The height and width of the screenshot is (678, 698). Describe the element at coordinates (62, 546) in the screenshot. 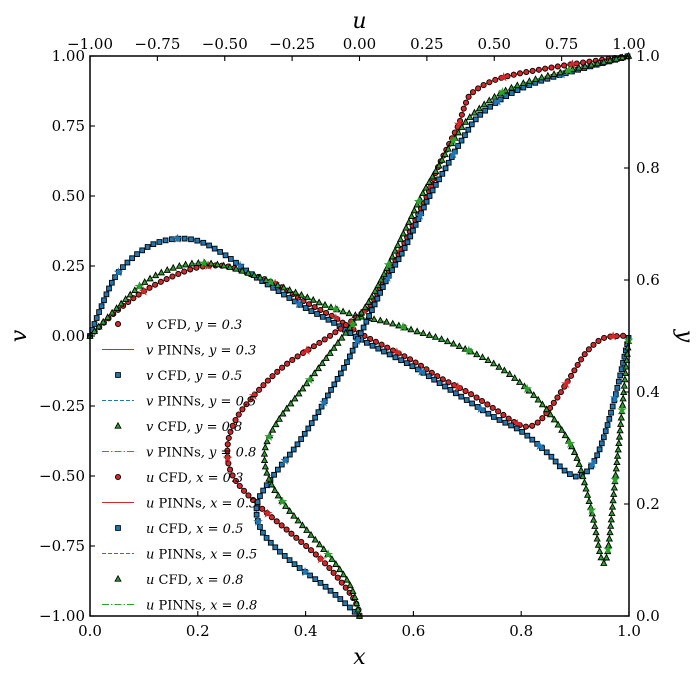

I see `left-tick-label-1: −0.75` at that location.